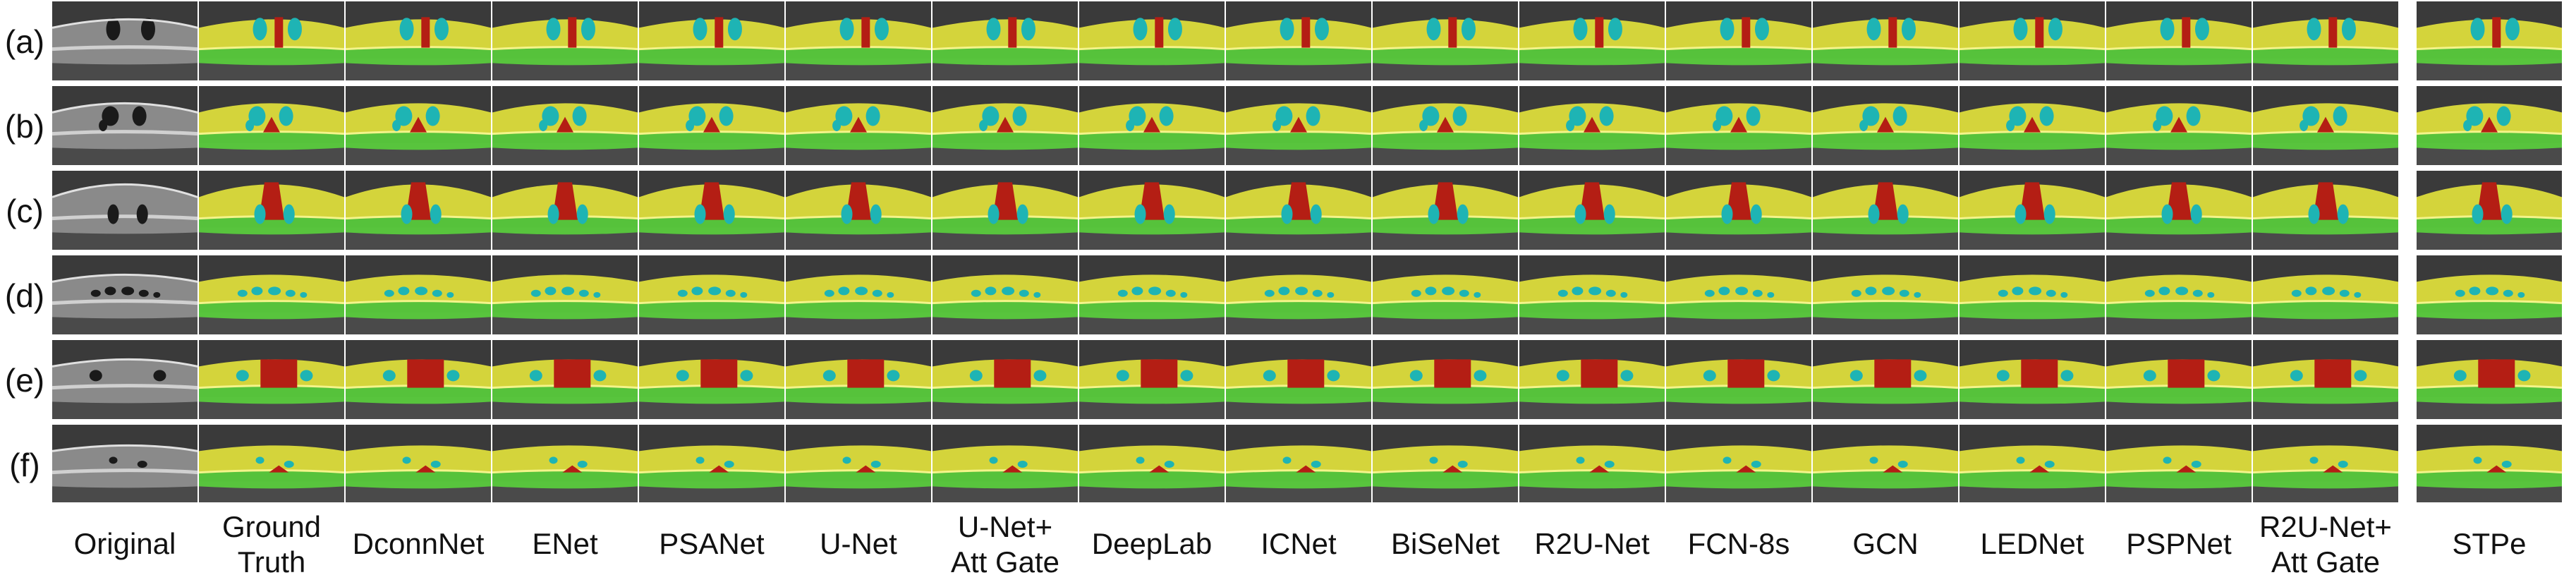 This screenshot has width=2576, height=587. Describe the element at coordinates (712, 543) in the screenshot. I see `column-label: PSANet` at that location.